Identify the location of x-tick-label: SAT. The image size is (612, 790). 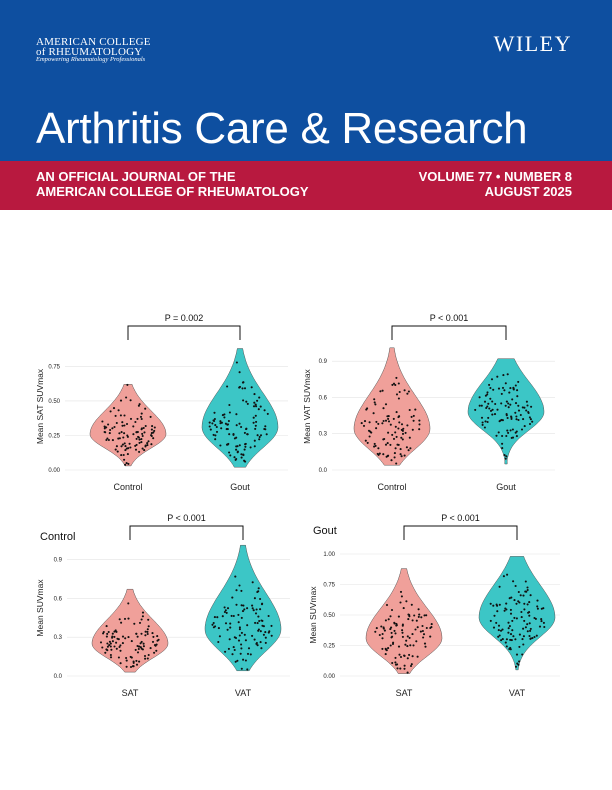
(404, 693).